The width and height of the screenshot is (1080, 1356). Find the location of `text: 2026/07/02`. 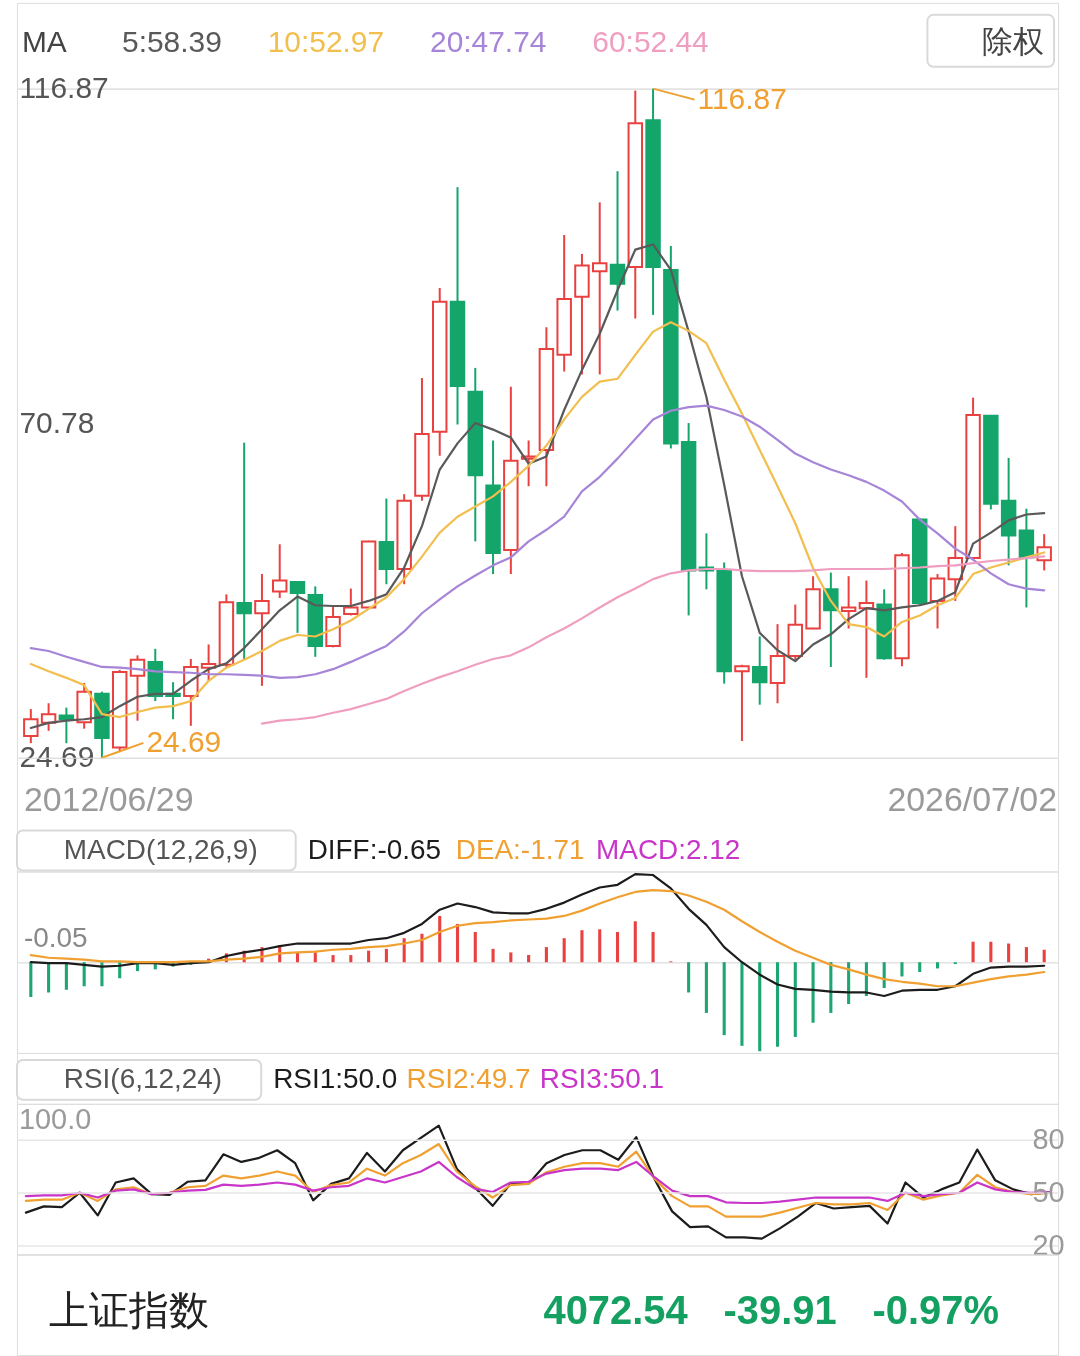

text: 2026/07/02 is located at coordinates (972, 798).